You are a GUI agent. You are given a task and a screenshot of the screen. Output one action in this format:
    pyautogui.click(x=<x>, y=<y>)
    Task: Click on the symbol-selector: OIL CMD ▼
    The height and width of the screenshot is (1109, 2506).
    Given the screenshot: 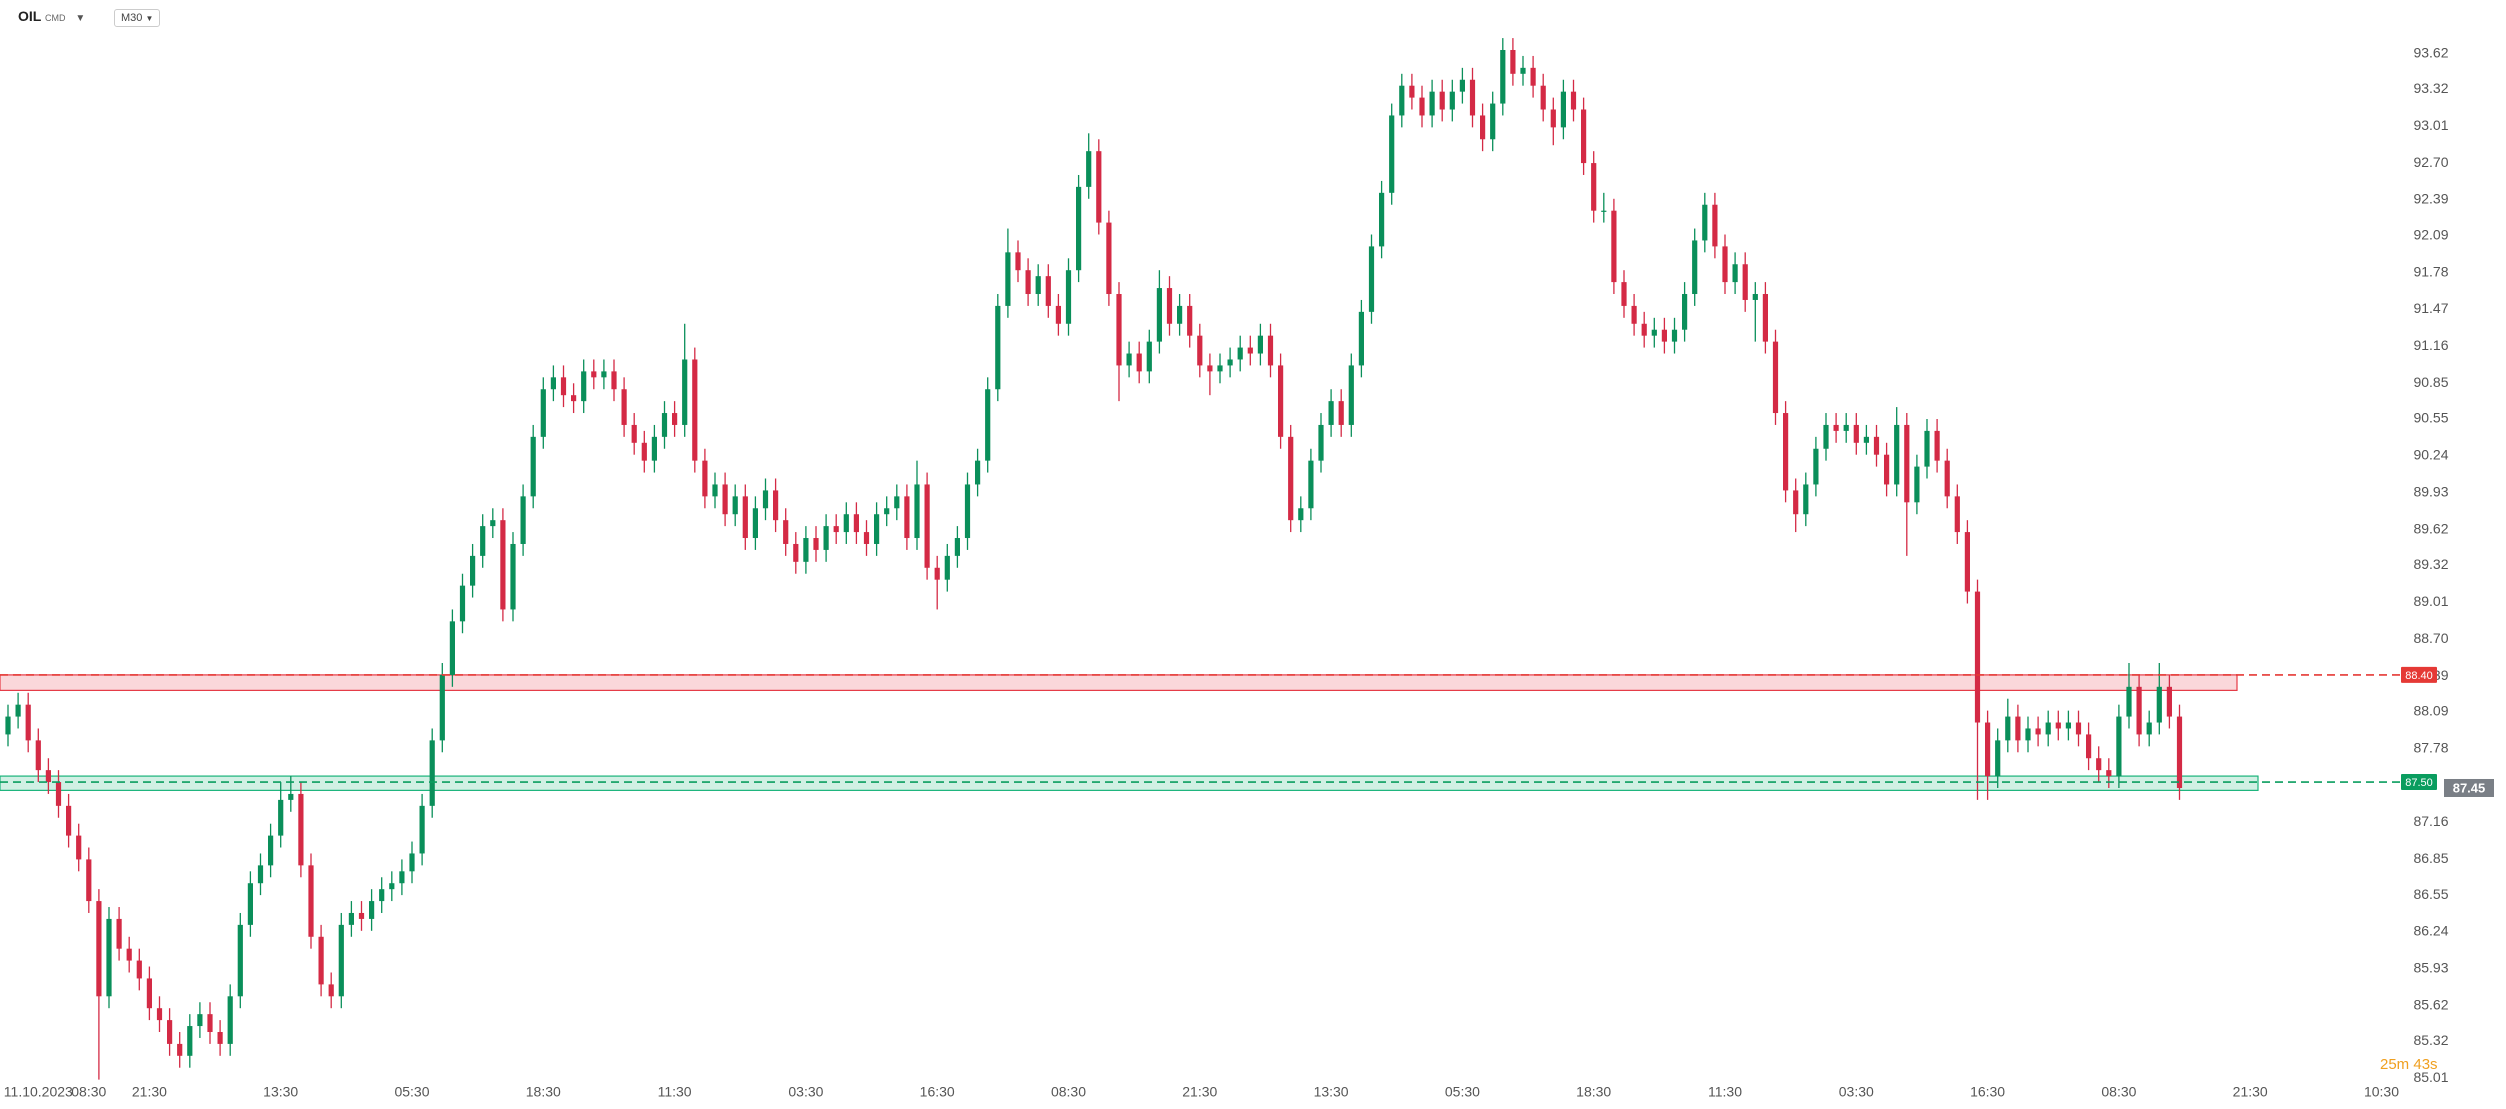 What is the action you would take?
    pyautogui.click(x=51, y=16)
    